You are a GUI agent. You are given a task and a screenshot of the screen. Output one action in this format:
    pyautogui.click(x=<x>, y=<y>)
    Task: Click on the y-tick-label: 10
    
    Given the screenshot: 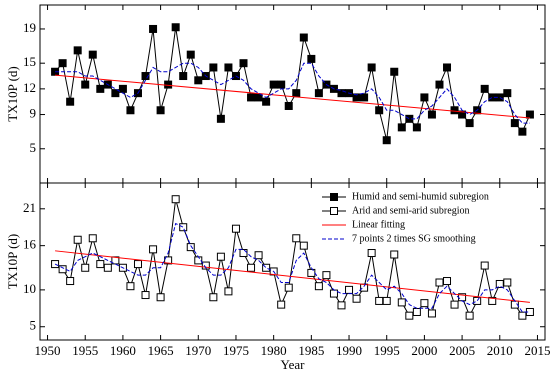 What is the action you would take?
    pyautogui.click(x=29, y=288)
    